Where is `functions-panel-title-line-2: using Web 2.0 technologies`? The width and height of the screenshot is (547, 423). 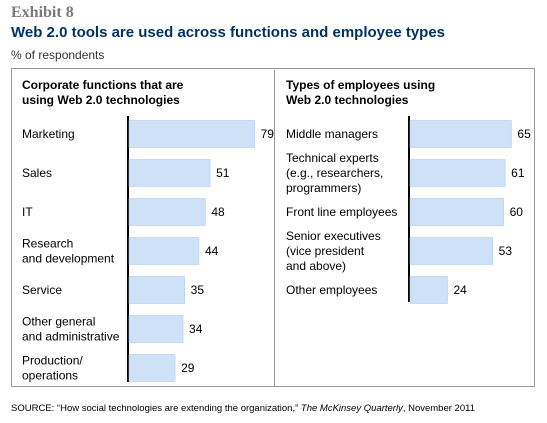 functions-panel-title-line-2: using Web 2.0 technologies is located at coordinates (101, 100).